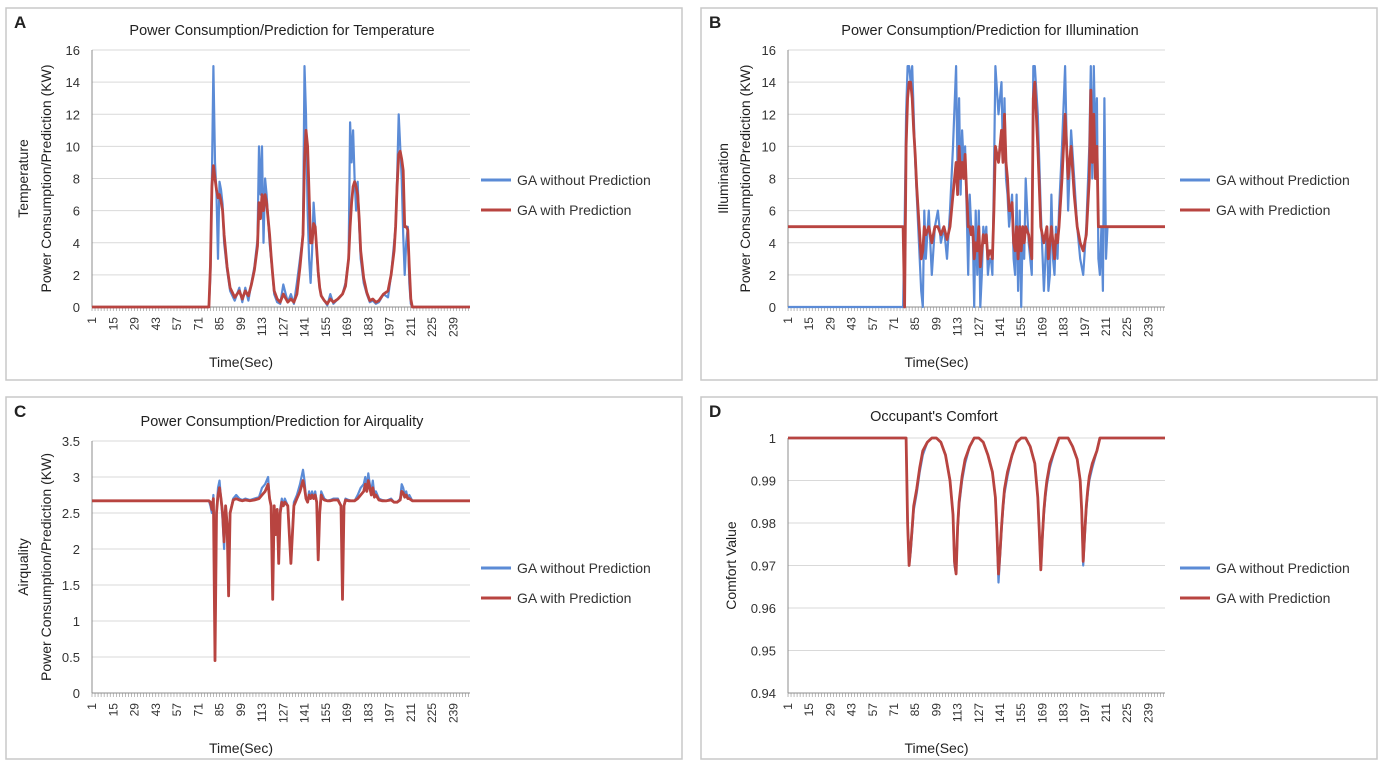 Image resolution: width=1383 pixels, height=767 pixels. I want to click on y-axis-label: Comfort Value, so click(731, 565).